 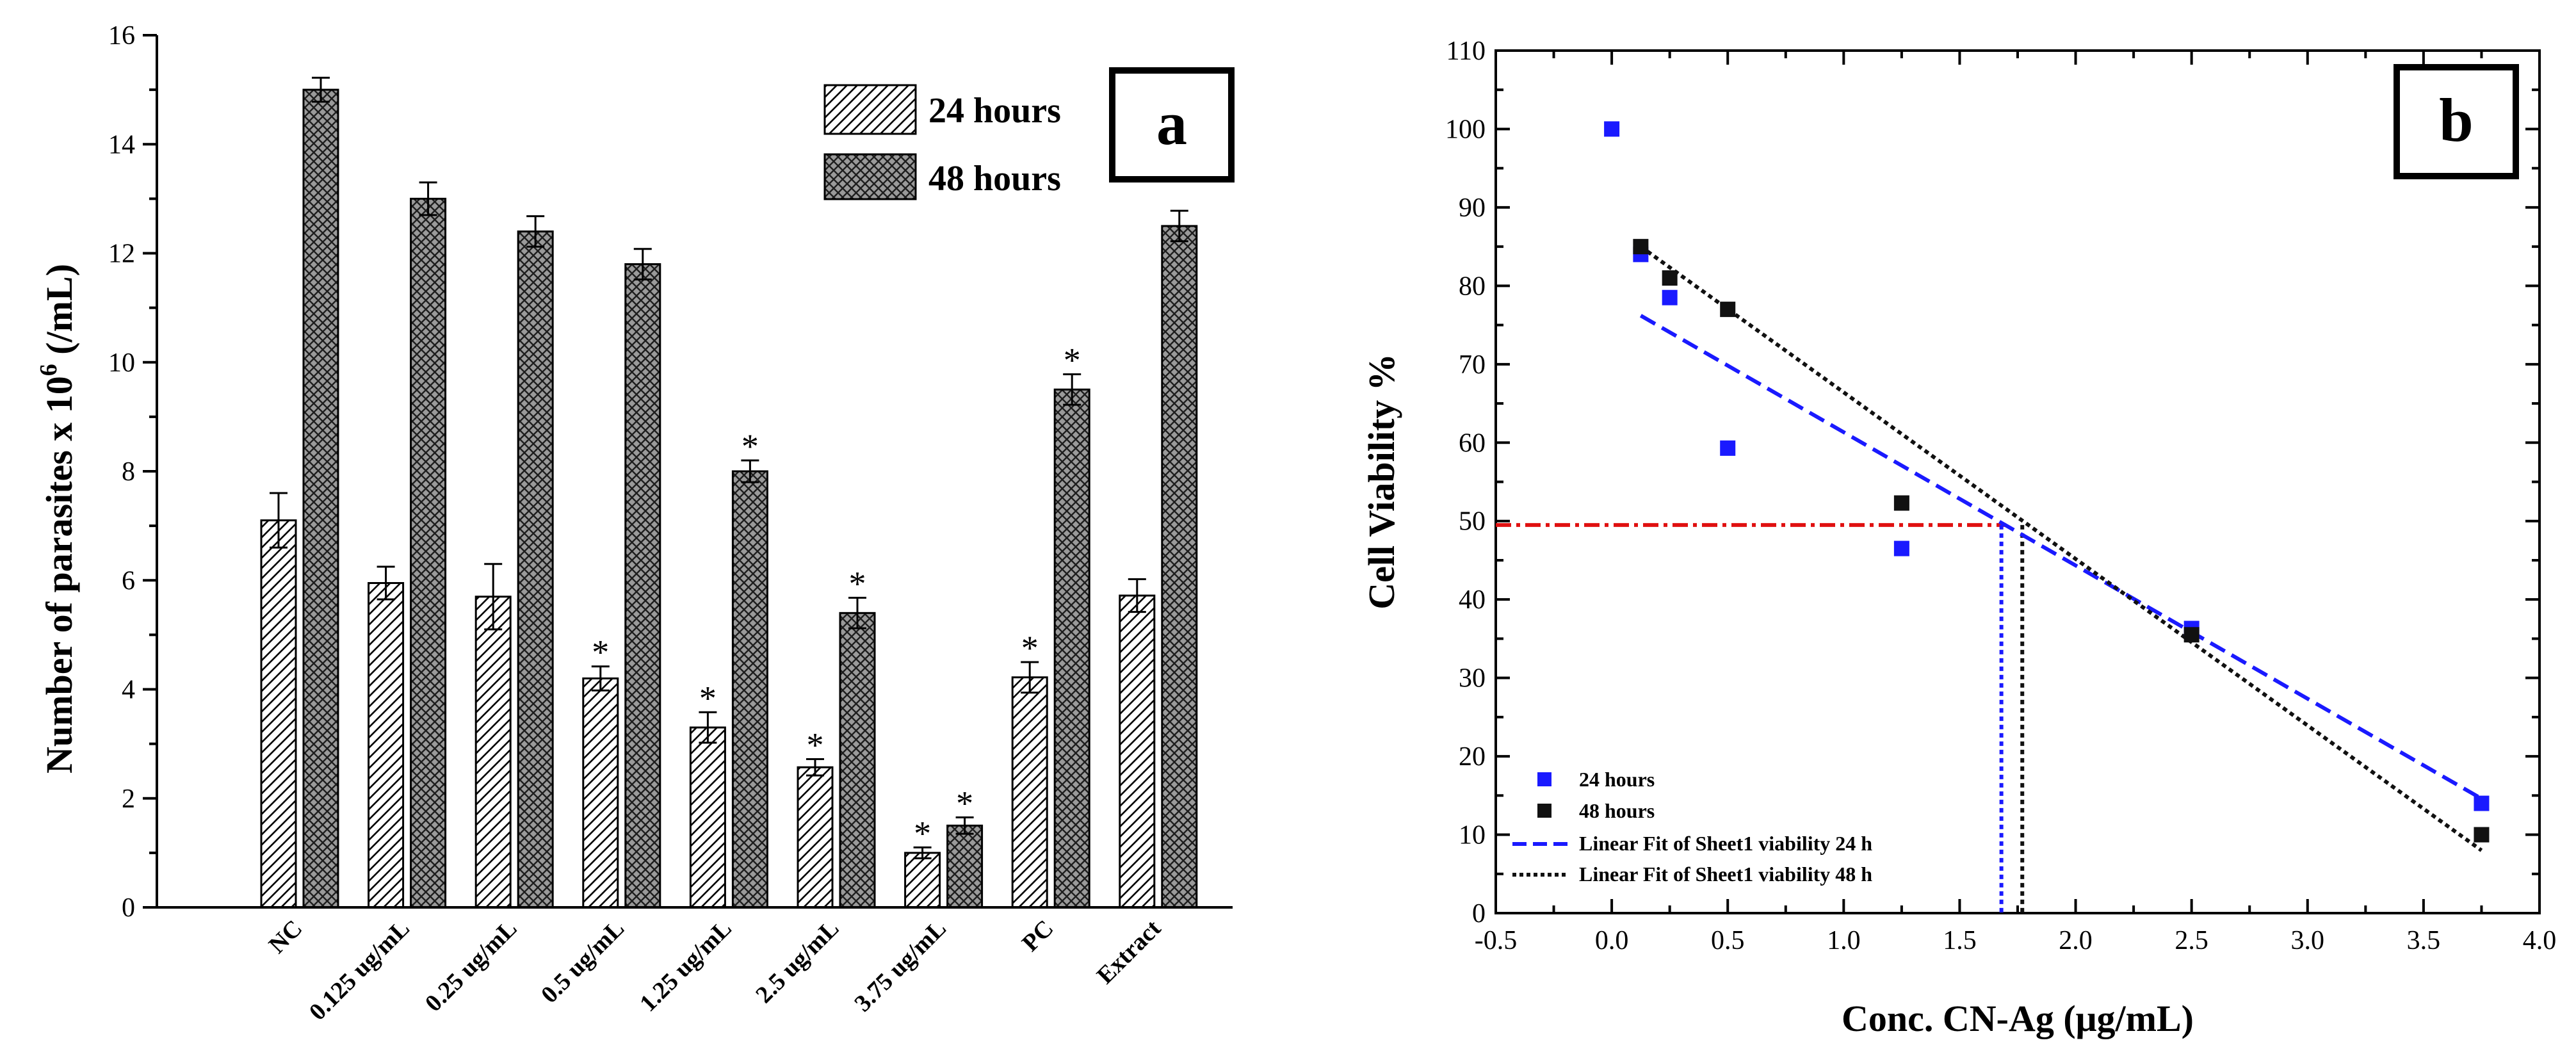 I want to click on panel-a-legend: 24 hours 48 hours, so click(x=942, y=142).